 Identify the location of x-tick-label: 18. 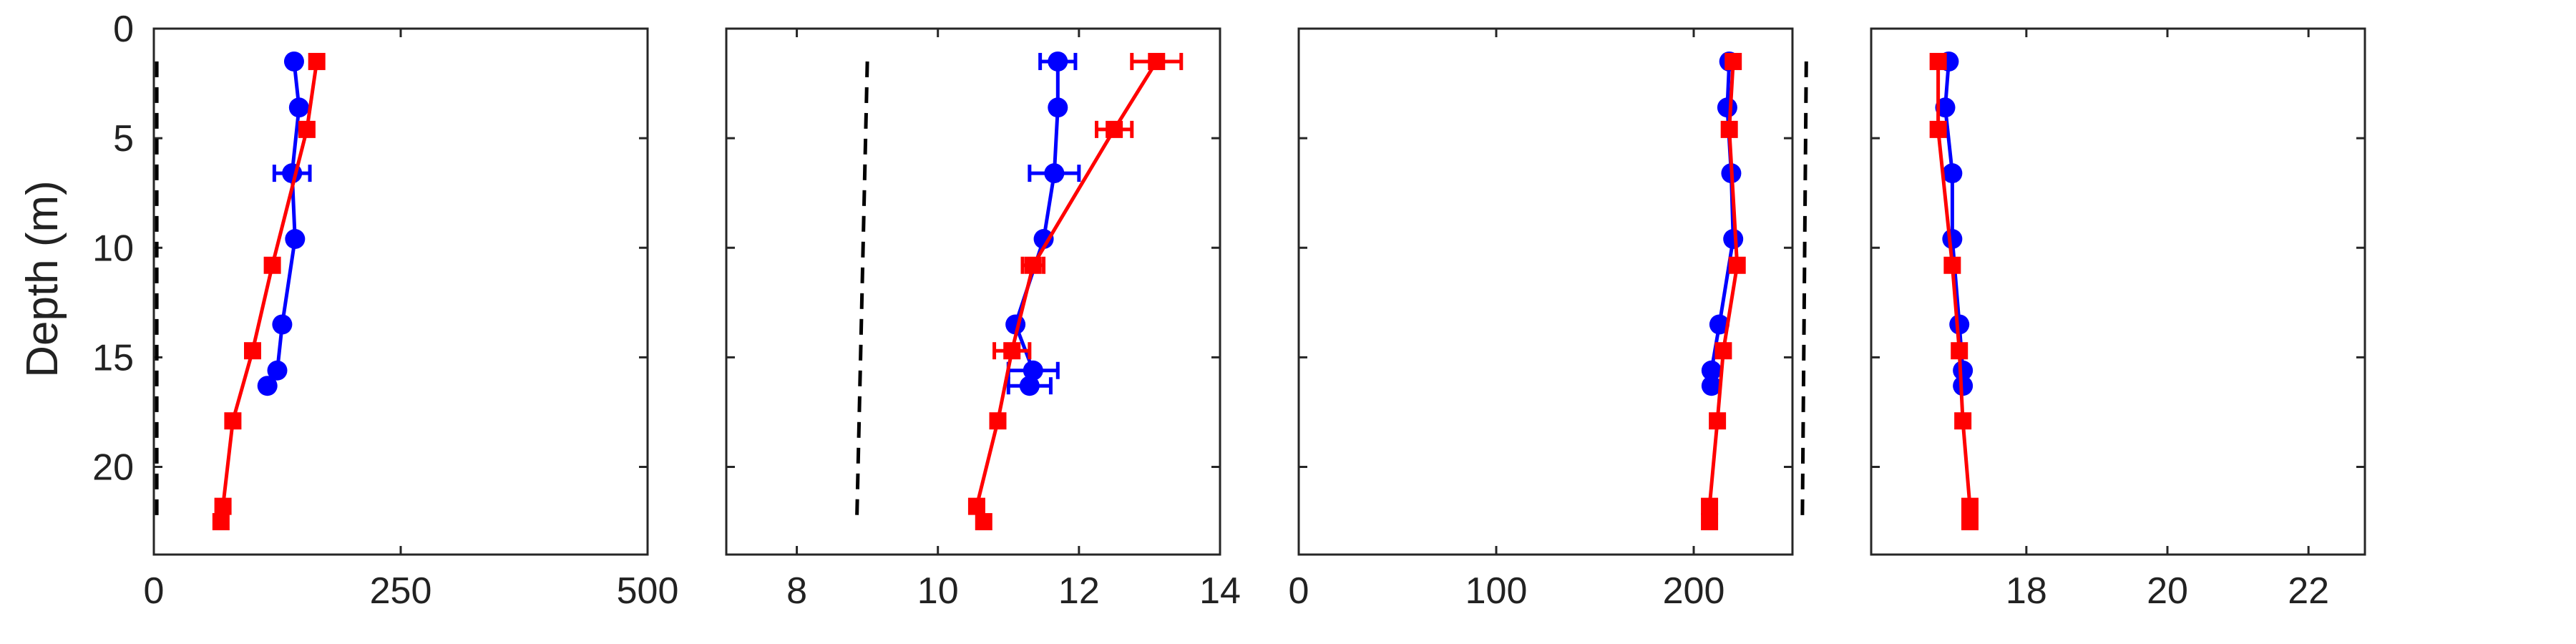
(2026, 591).